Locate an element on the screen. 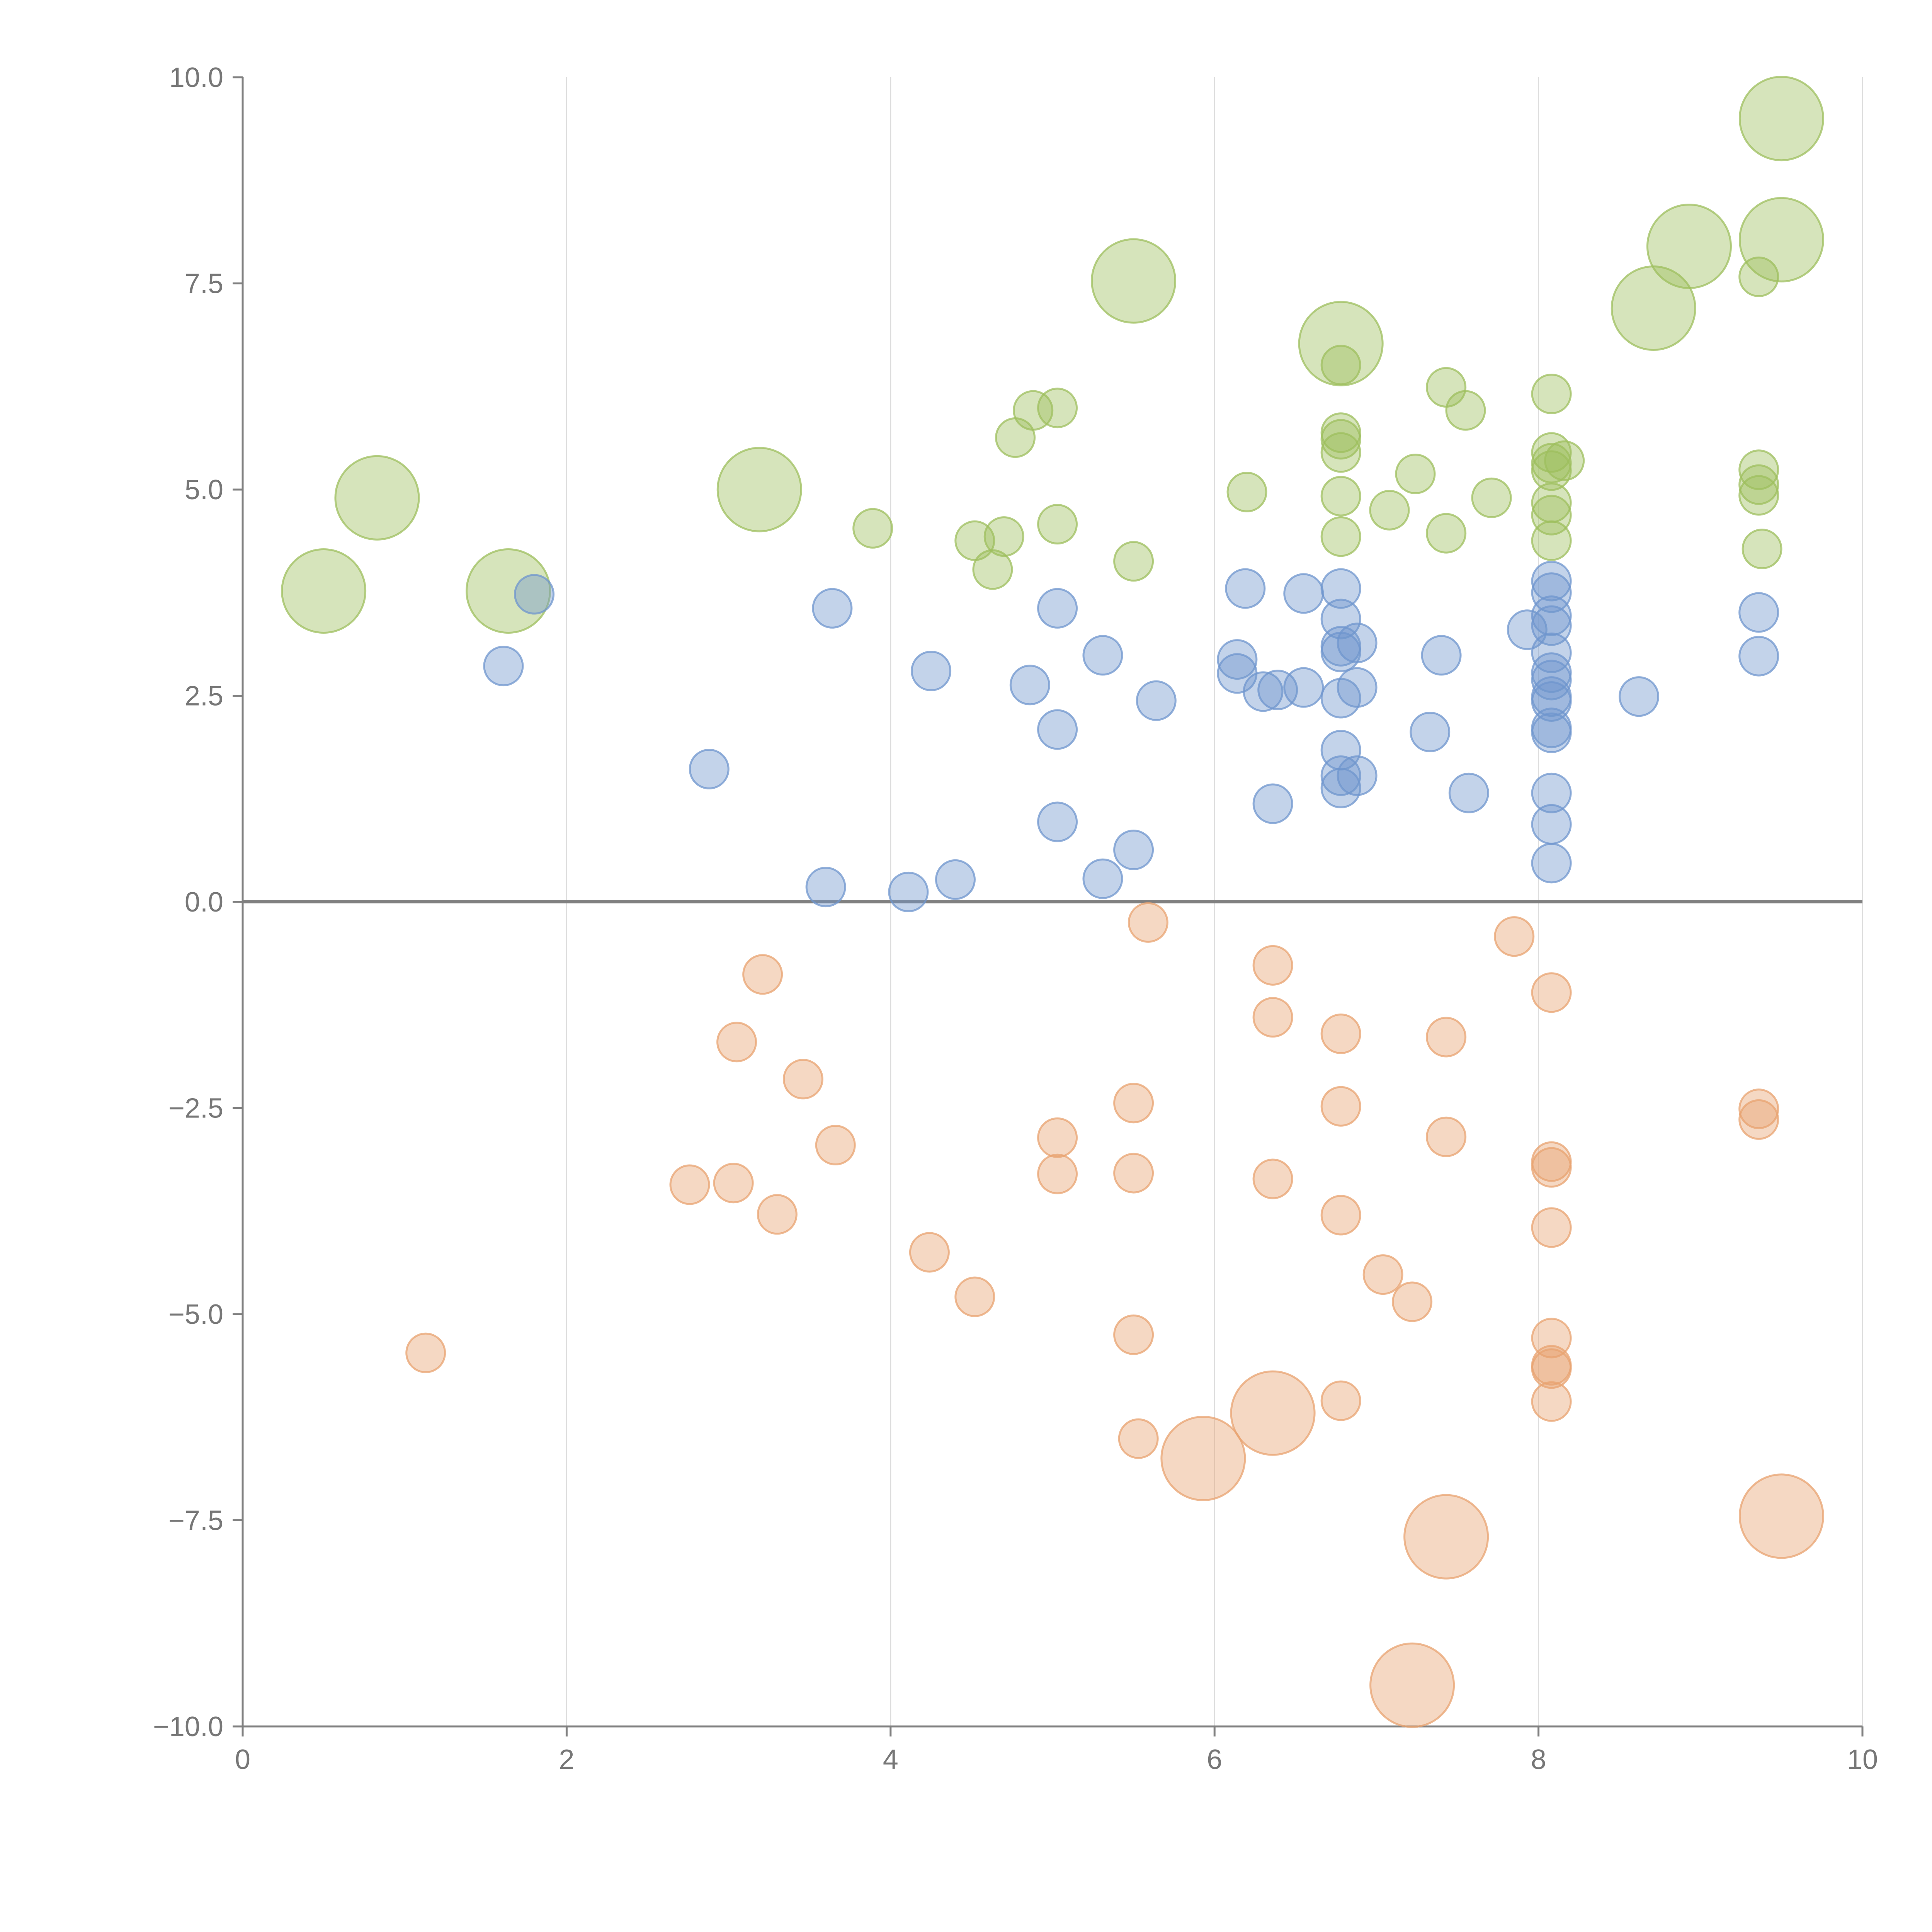 This screenshot has width=1932, height=1932. y-tick-label: 5.0 is located at coordinates (204, 489).